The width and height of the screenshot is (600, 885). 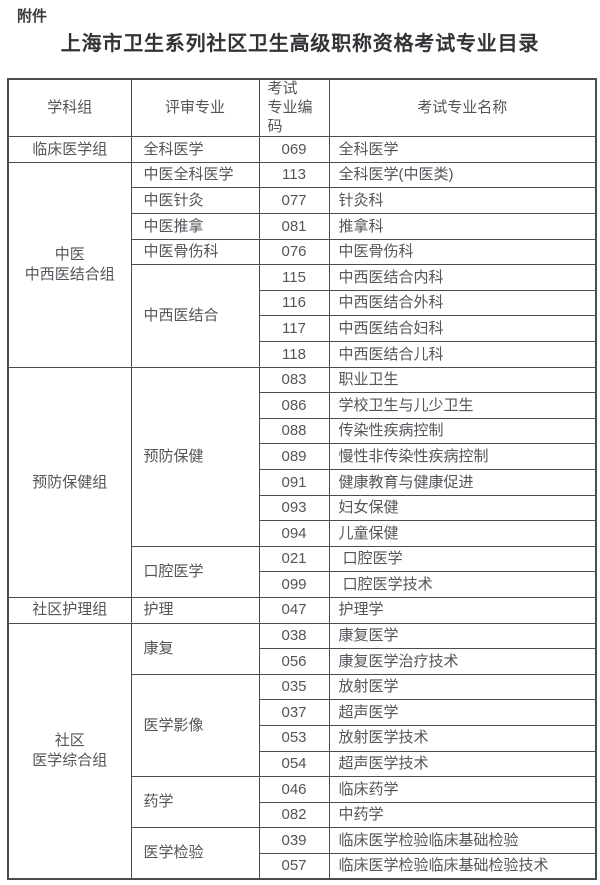 I want to click on review-major-cell: 中医骨伤科, so click(x=195, y=252).